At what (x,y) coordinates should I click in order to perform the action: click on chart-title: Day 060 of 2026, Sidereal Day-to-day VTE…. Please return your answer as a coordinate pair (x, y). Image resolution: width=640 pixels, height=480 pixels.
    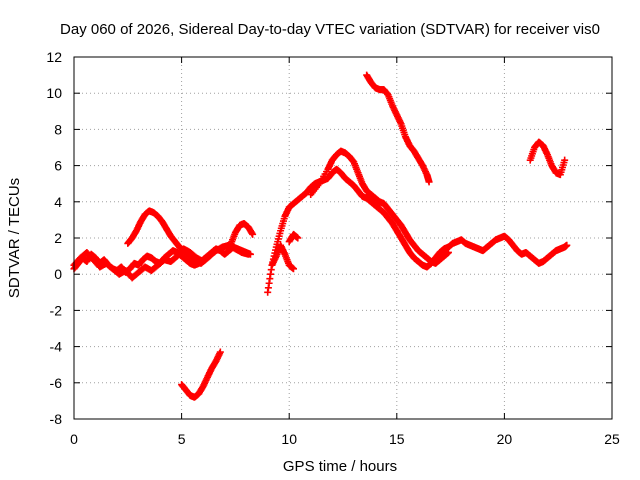
    Looking at the image, I should click on (330, 29).